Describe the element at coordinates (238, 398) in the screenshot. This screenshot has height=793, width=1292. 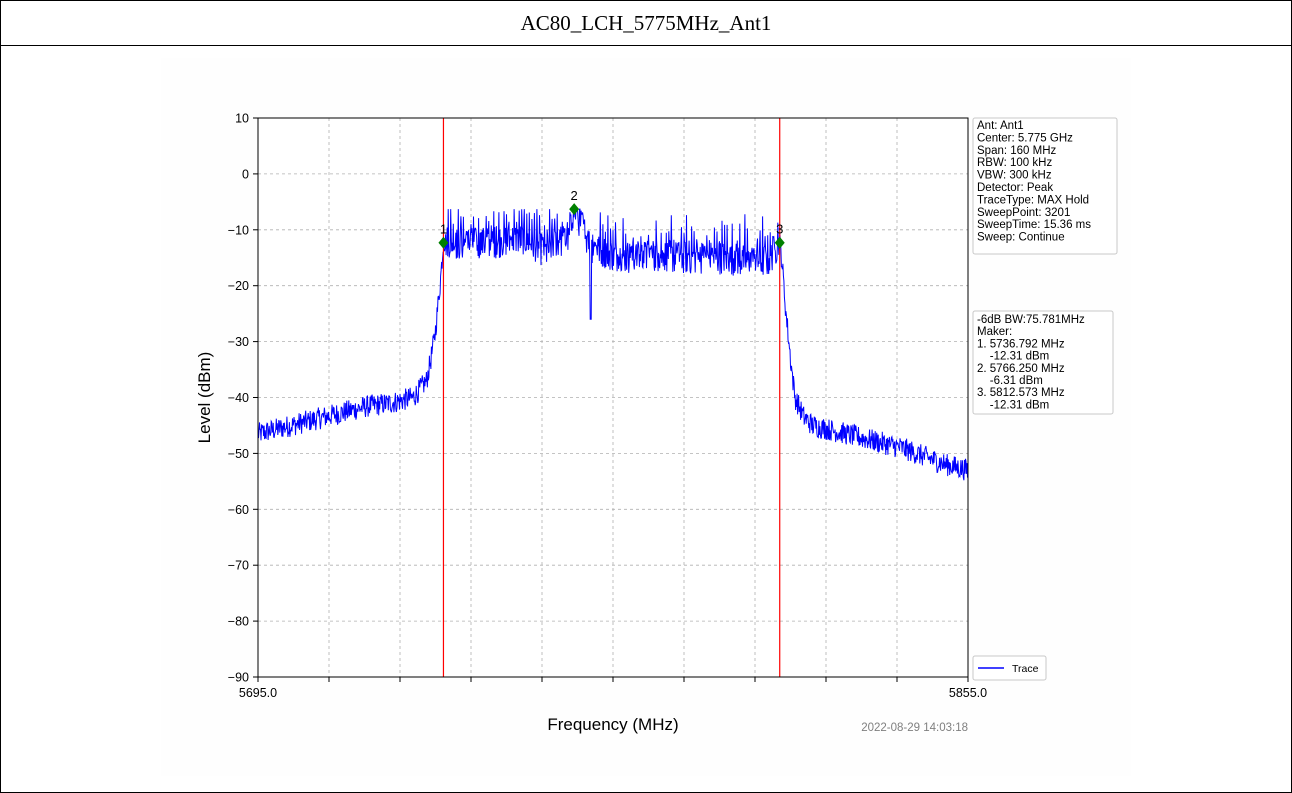
I see `y-tick-label: −40` at that location.